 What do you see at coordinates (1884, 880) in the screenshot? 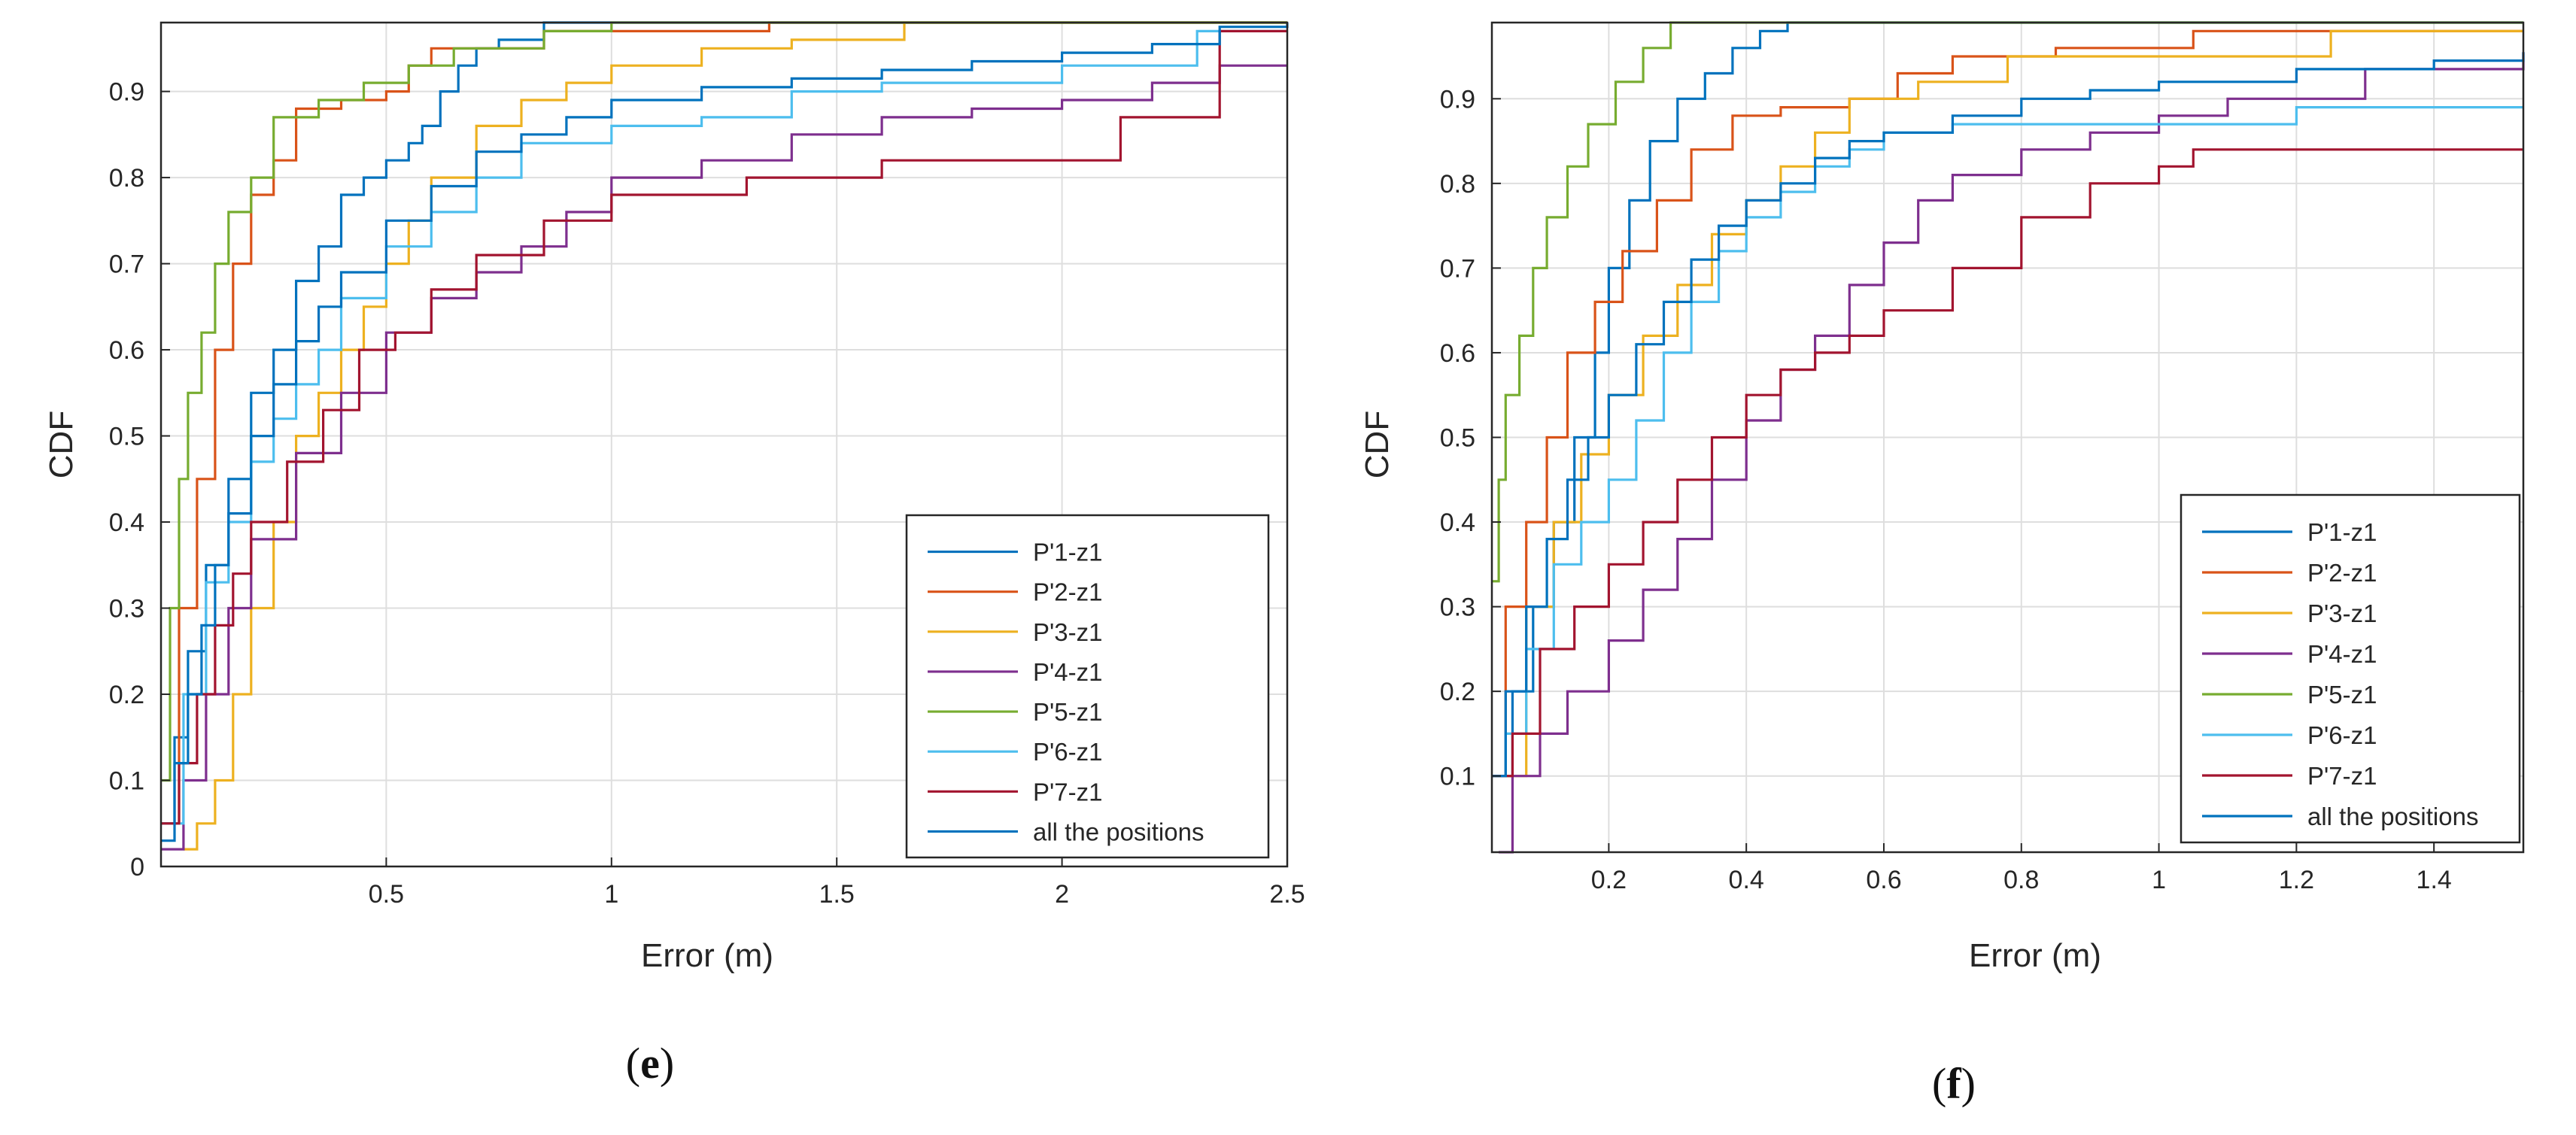
I see `x-tick-label: 0.6` at bounding box center [1884, 880].